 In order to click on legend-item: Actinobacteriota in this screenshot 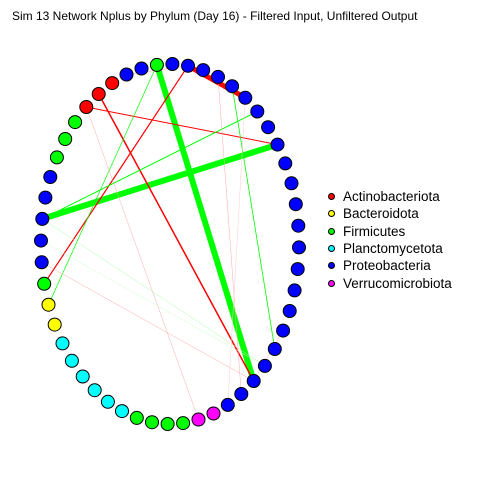, I will do `click(390, 196)`.